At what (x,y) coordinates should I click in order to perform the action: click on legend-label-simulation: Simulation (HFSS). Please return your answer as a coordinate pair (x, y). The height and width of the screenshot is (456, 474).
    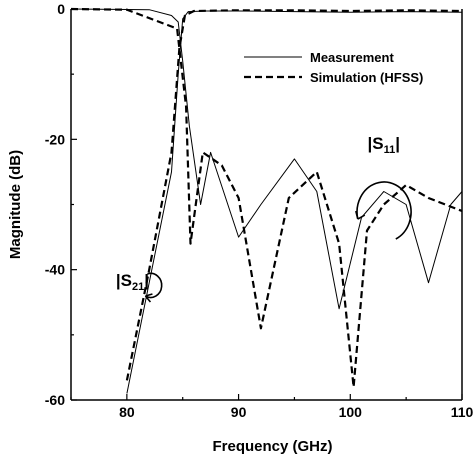
    Looking at the image, I should click on (366, 77).